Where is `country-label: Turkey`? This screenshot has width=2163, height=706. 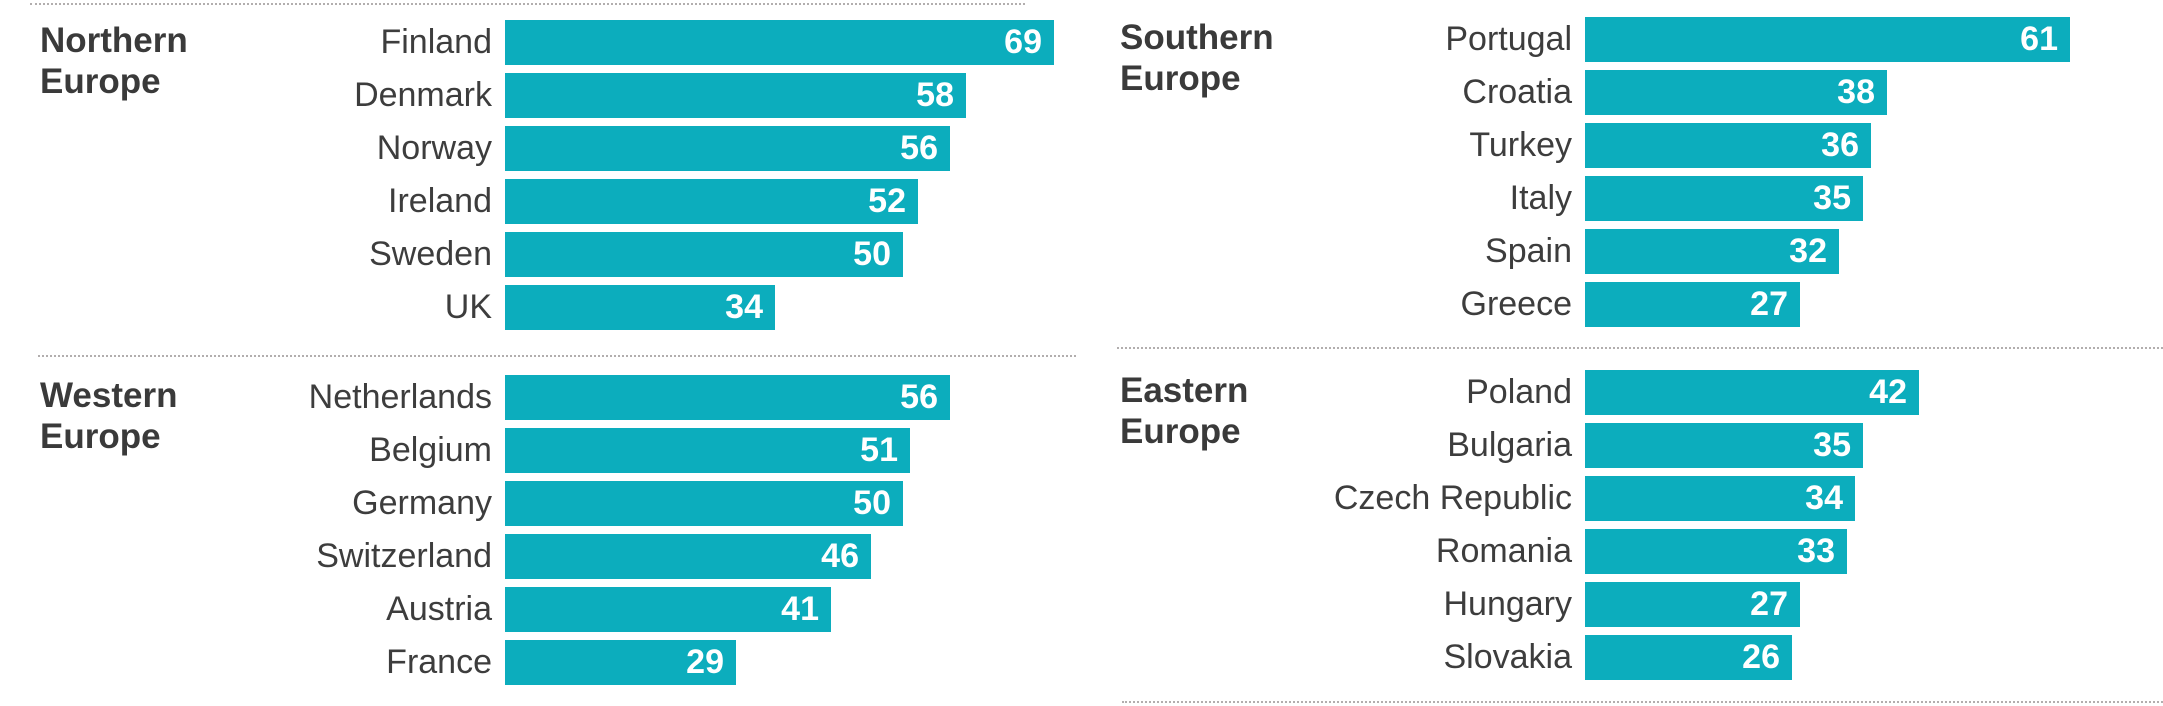
country-label: Turkey is located at coordinates (1520, 145).